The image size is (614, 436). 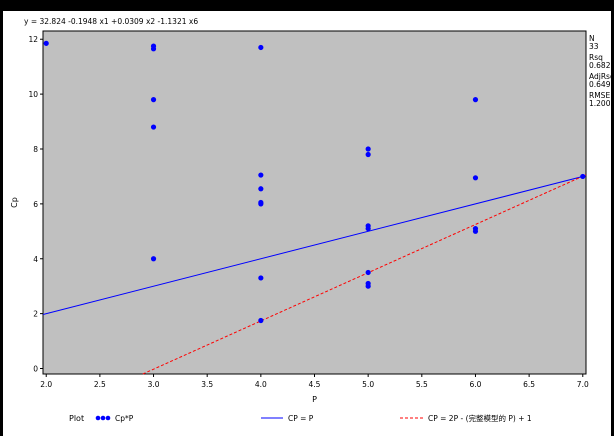 I want to click on y-tick-label: 12, so click(x=33, y=39).